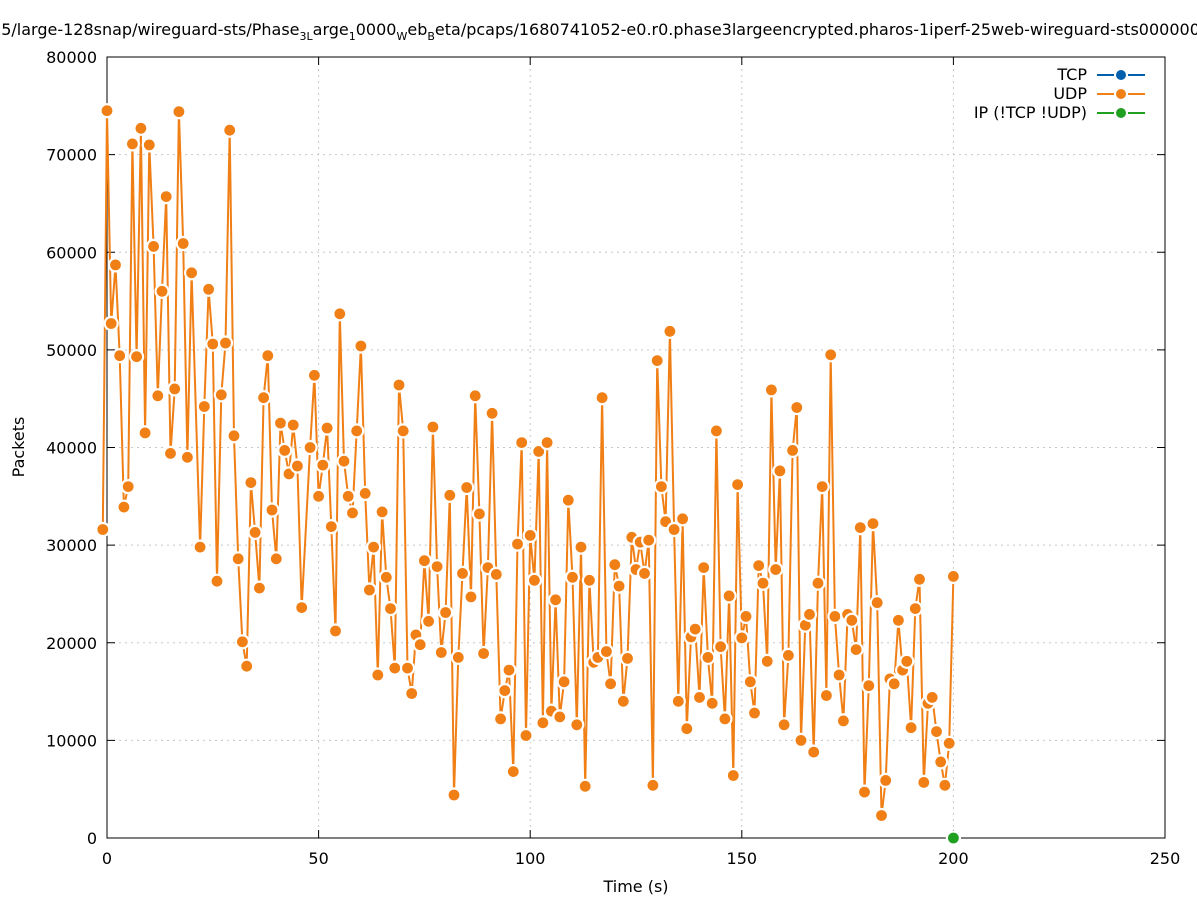 The height and width of the screenshot is (900, 1197). Describe the element at coordinates (107, 858) in the screenshot. I see `x-tick-label: 0` at that location.